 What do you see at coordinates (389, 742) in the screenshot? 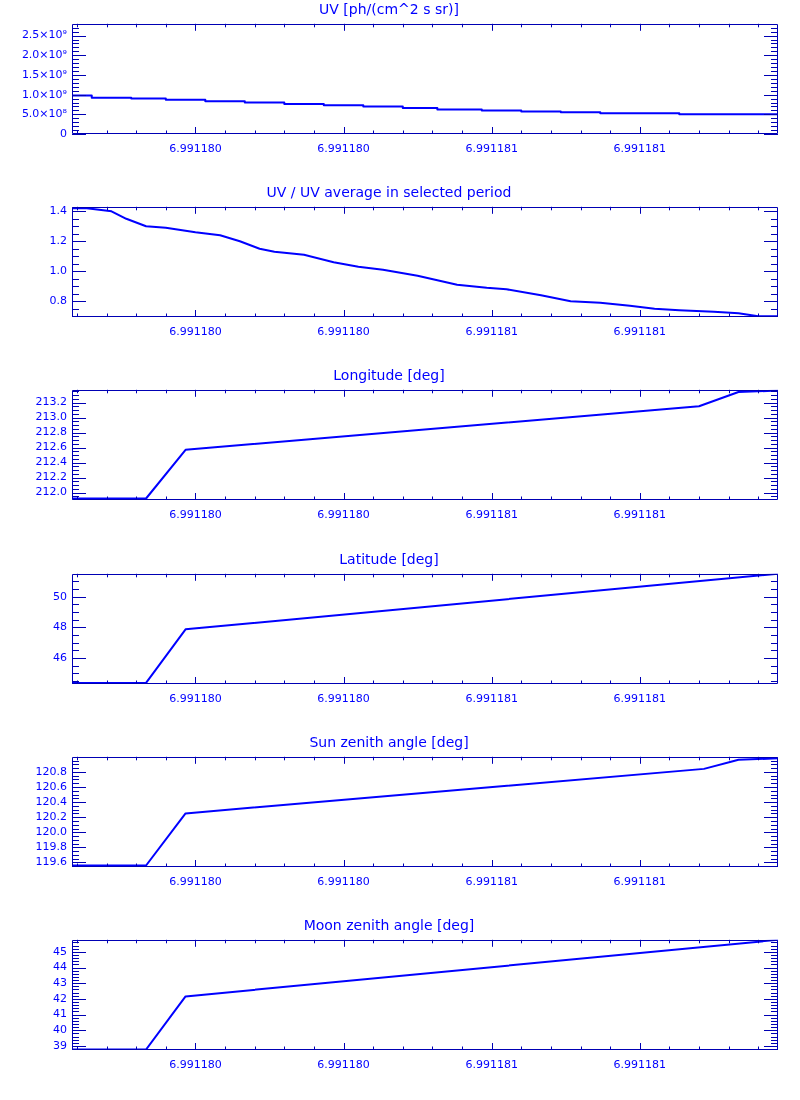
I see `chart-title: Sun zenith angle [deg]` at bounding box center [389, 742].